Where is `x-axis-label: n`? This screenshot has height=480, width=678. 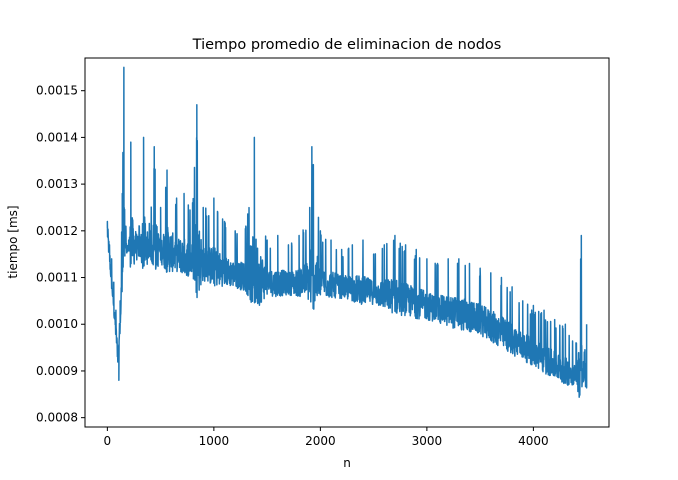 x-axis-label: n is located at coordinates (347, 463).